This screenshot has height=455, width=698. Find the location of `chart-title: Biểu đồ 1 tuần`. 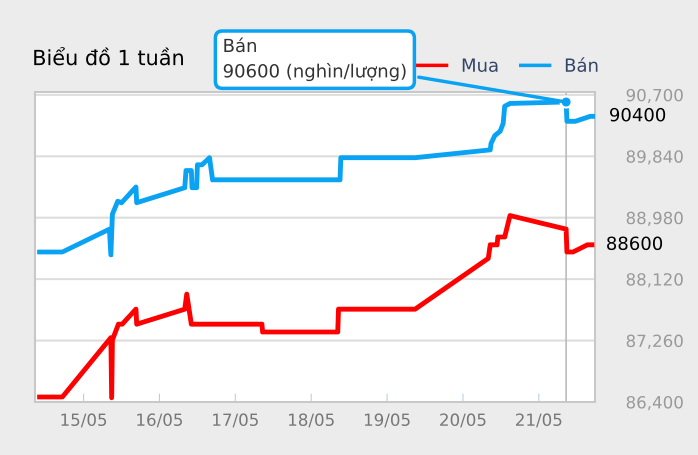

chart-title: Biểu đồ 1 tuần is located at coordinates (108, 56).